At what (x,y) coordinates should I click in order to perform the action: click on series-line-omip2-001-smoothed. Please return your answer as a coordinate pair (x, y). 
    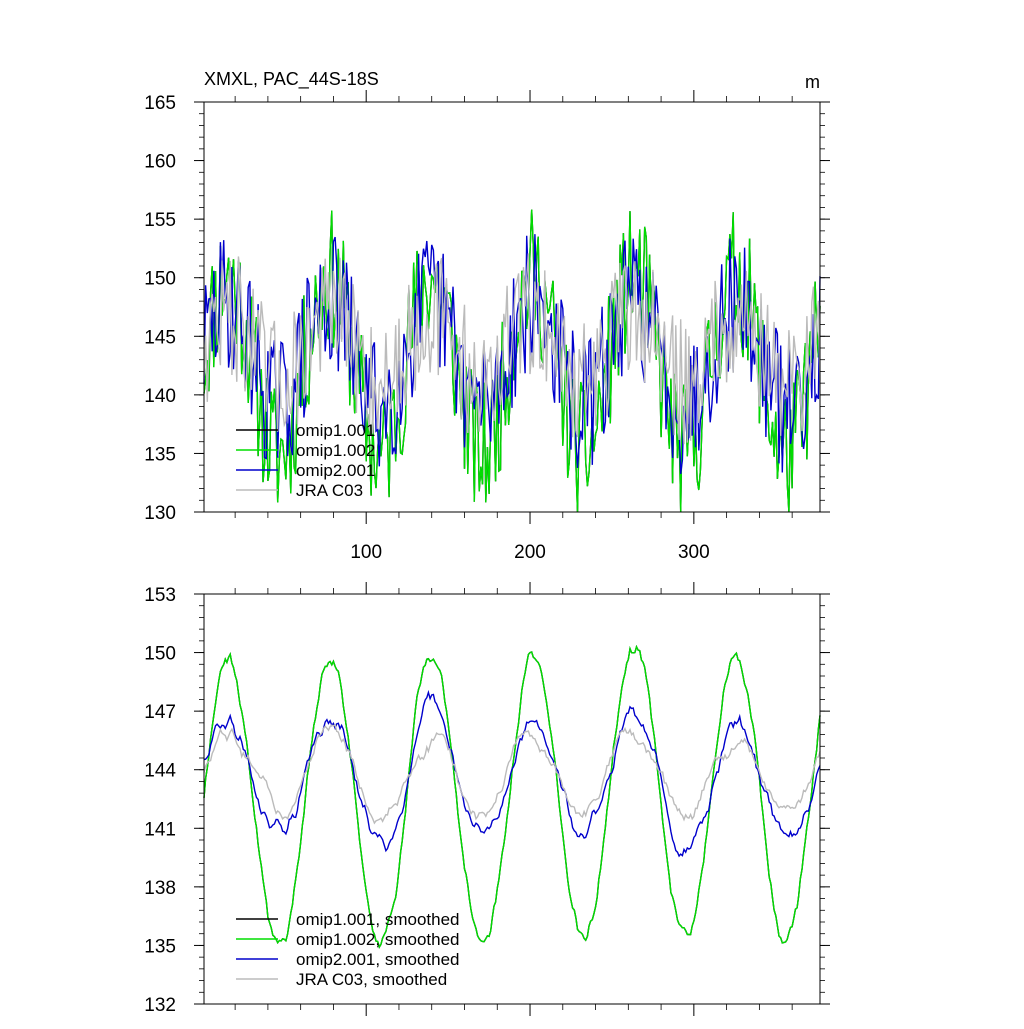
    Looking at the image, I should click on (512, 773).